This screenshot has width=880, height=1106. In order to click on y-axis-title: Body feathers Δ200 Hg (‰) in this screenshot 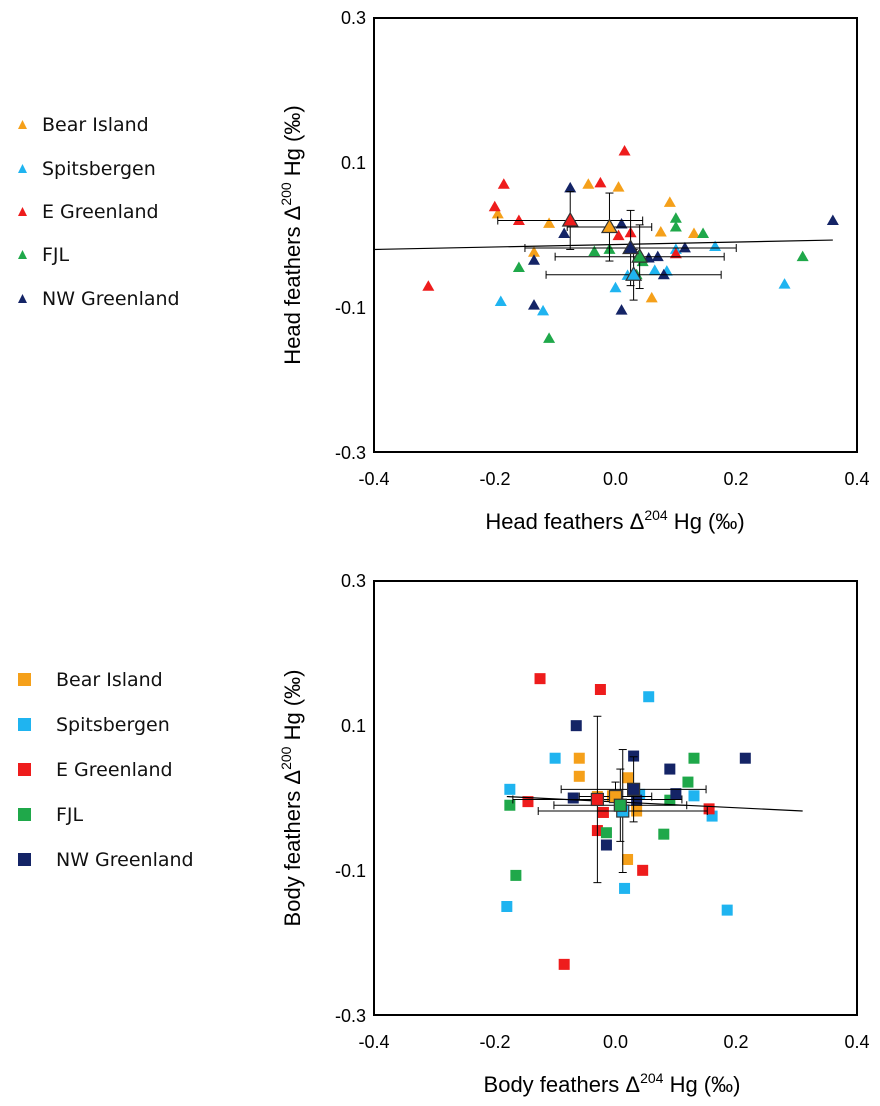, I will do `click(291, 798)`.